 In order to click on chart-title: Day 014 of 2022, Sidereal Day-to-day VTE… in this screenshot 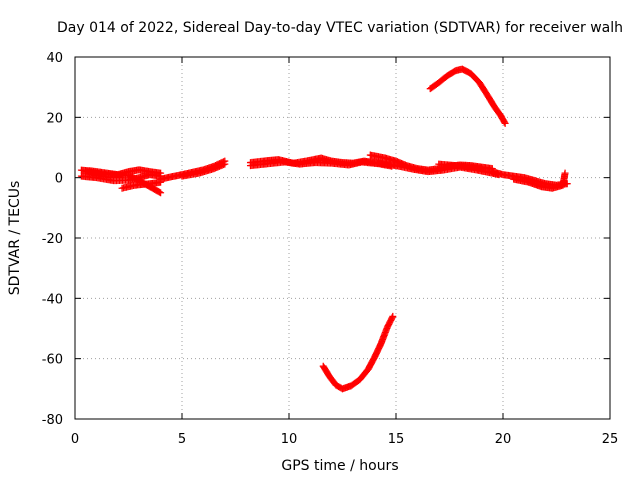, I will do `click(340, 28)`.